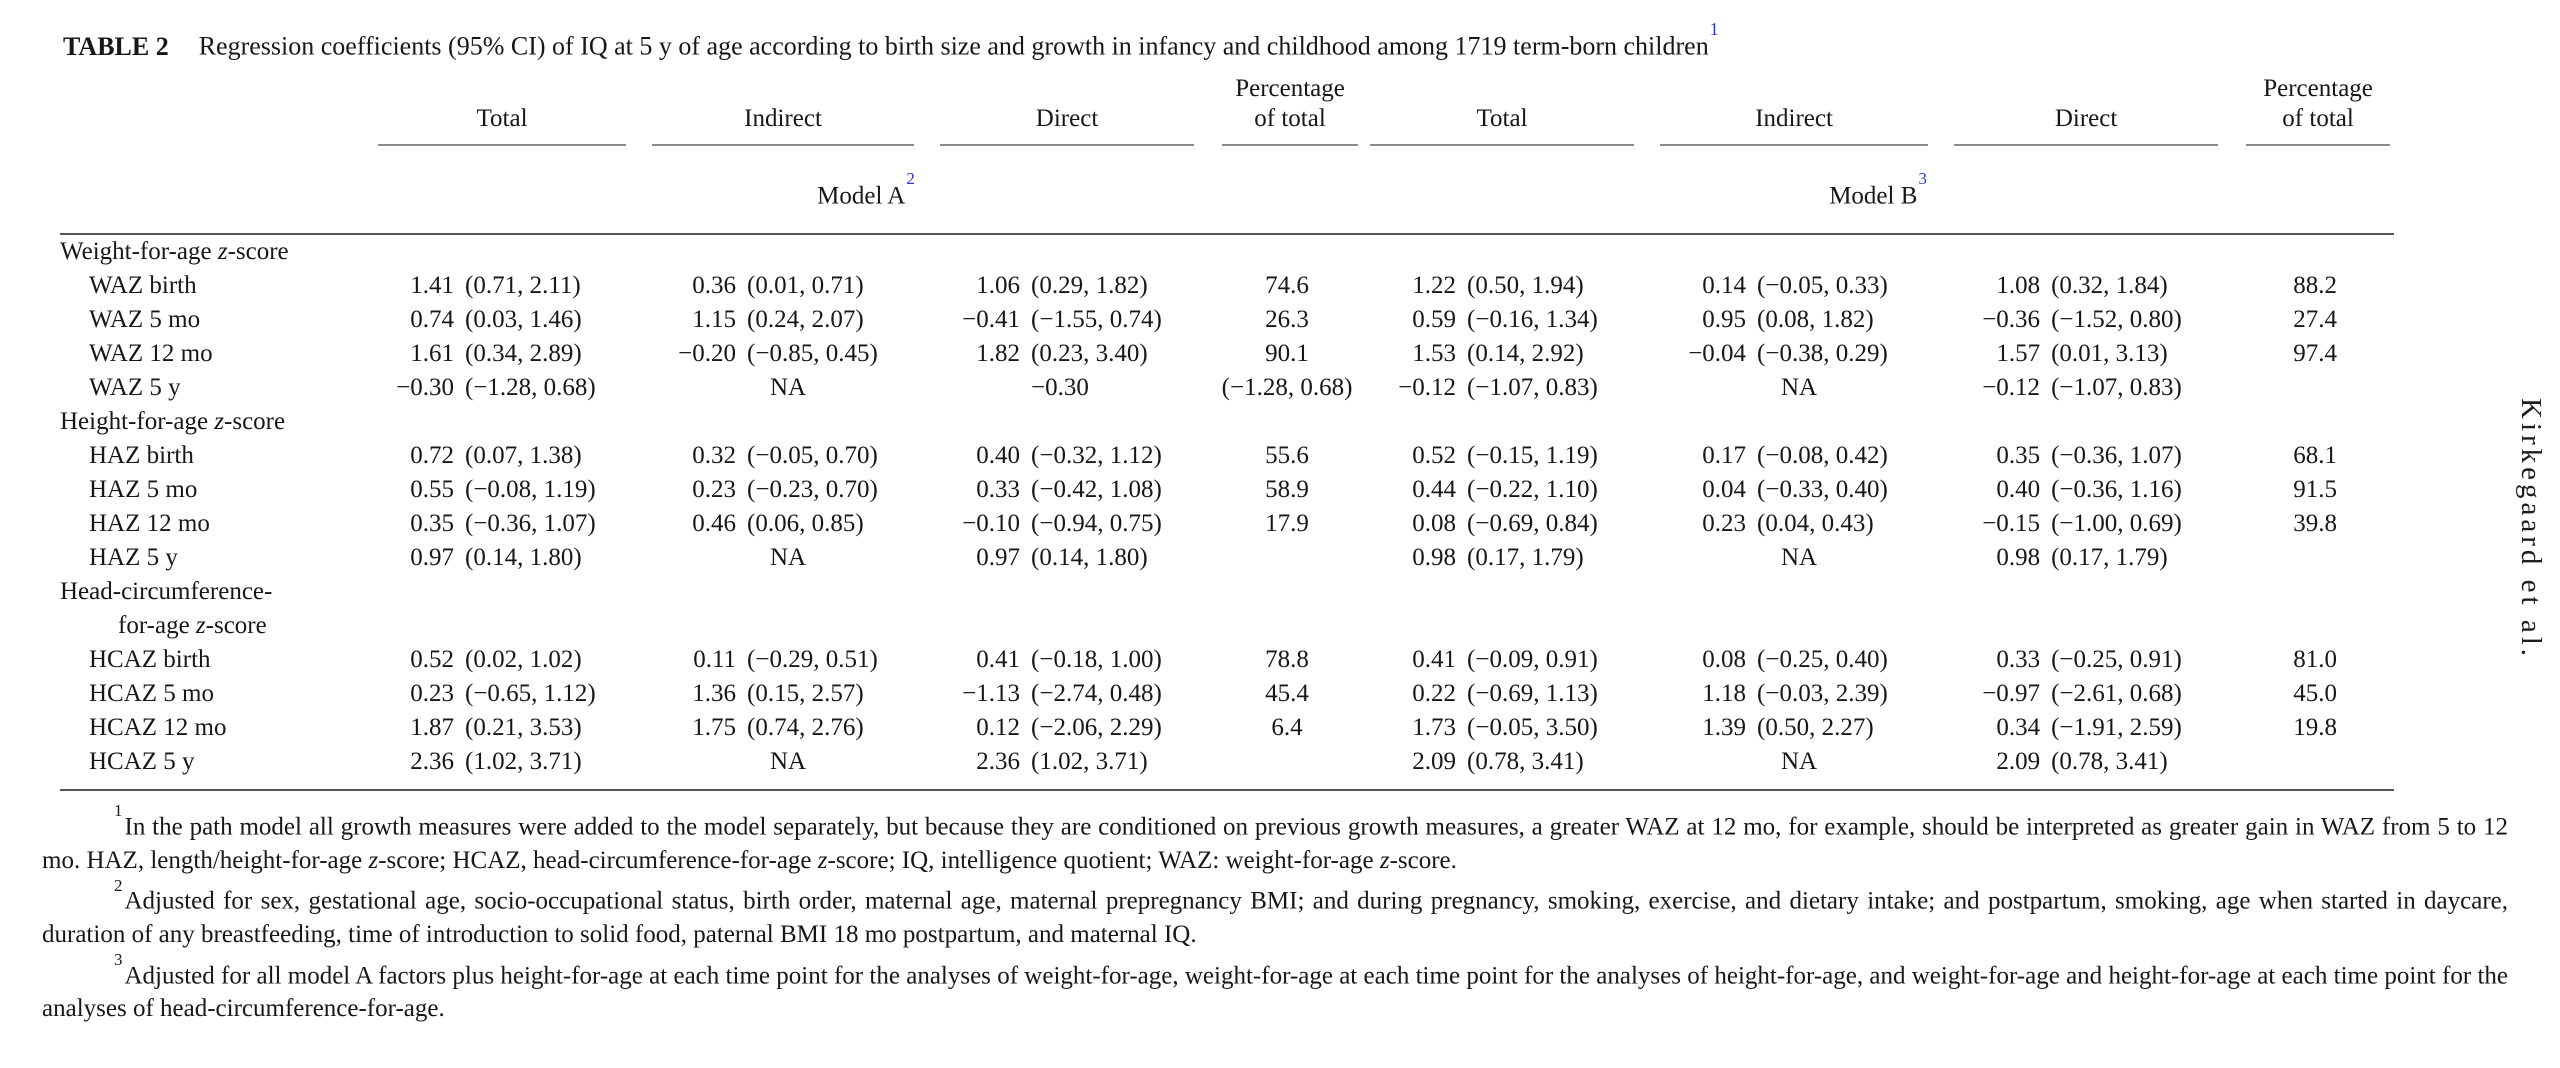 The image size is (2560, 1068). What do you see at coordinates (1532, 489) in the screenshot?
I see `model-b-total-ci: (−0.22, 1.10)` at bounding box center [1532, 489].